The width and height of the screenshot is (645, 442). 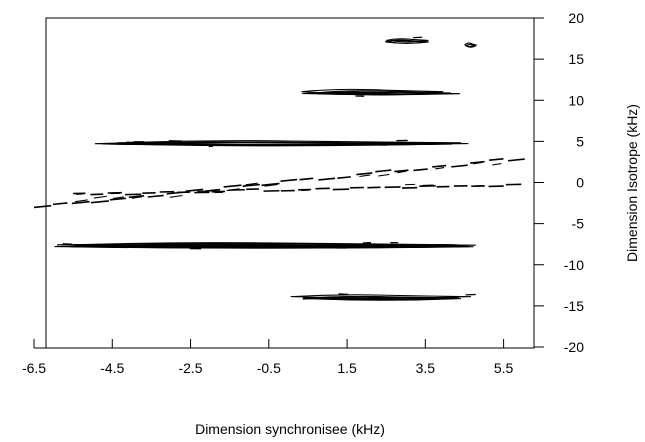 What do you see at coordinates (574, 306) in the screenshot?
I see `y-tick-label: -15` at bounding box center [574, 306].